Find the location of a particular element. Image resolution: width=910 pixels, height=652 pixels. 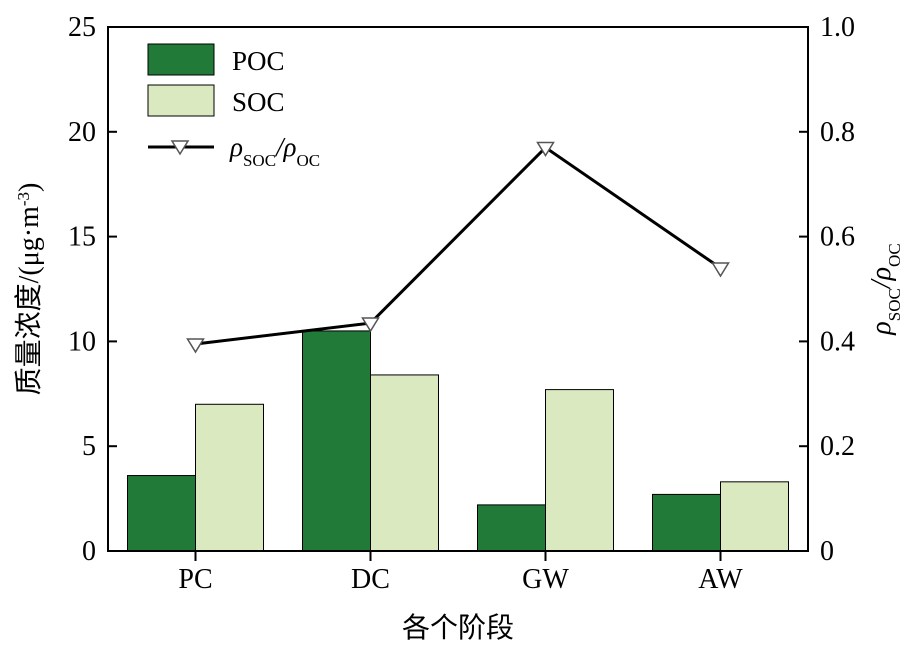

bar-poc-dc is located at coordinates (336, 441).